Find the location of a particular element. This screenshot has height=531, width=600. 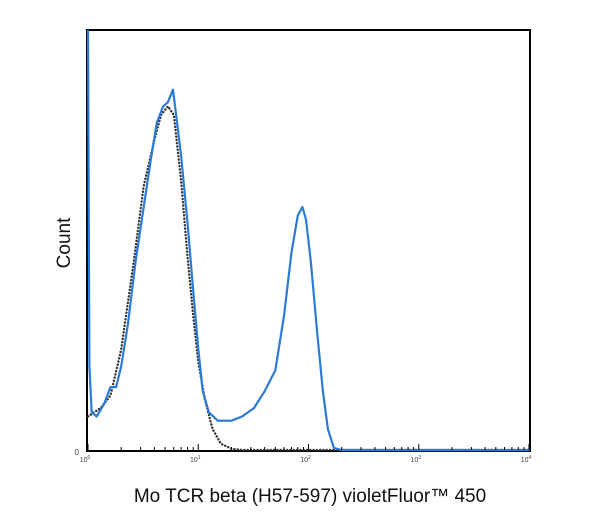

x-tick-exponent: 3 is located at coordinates (419, 458).